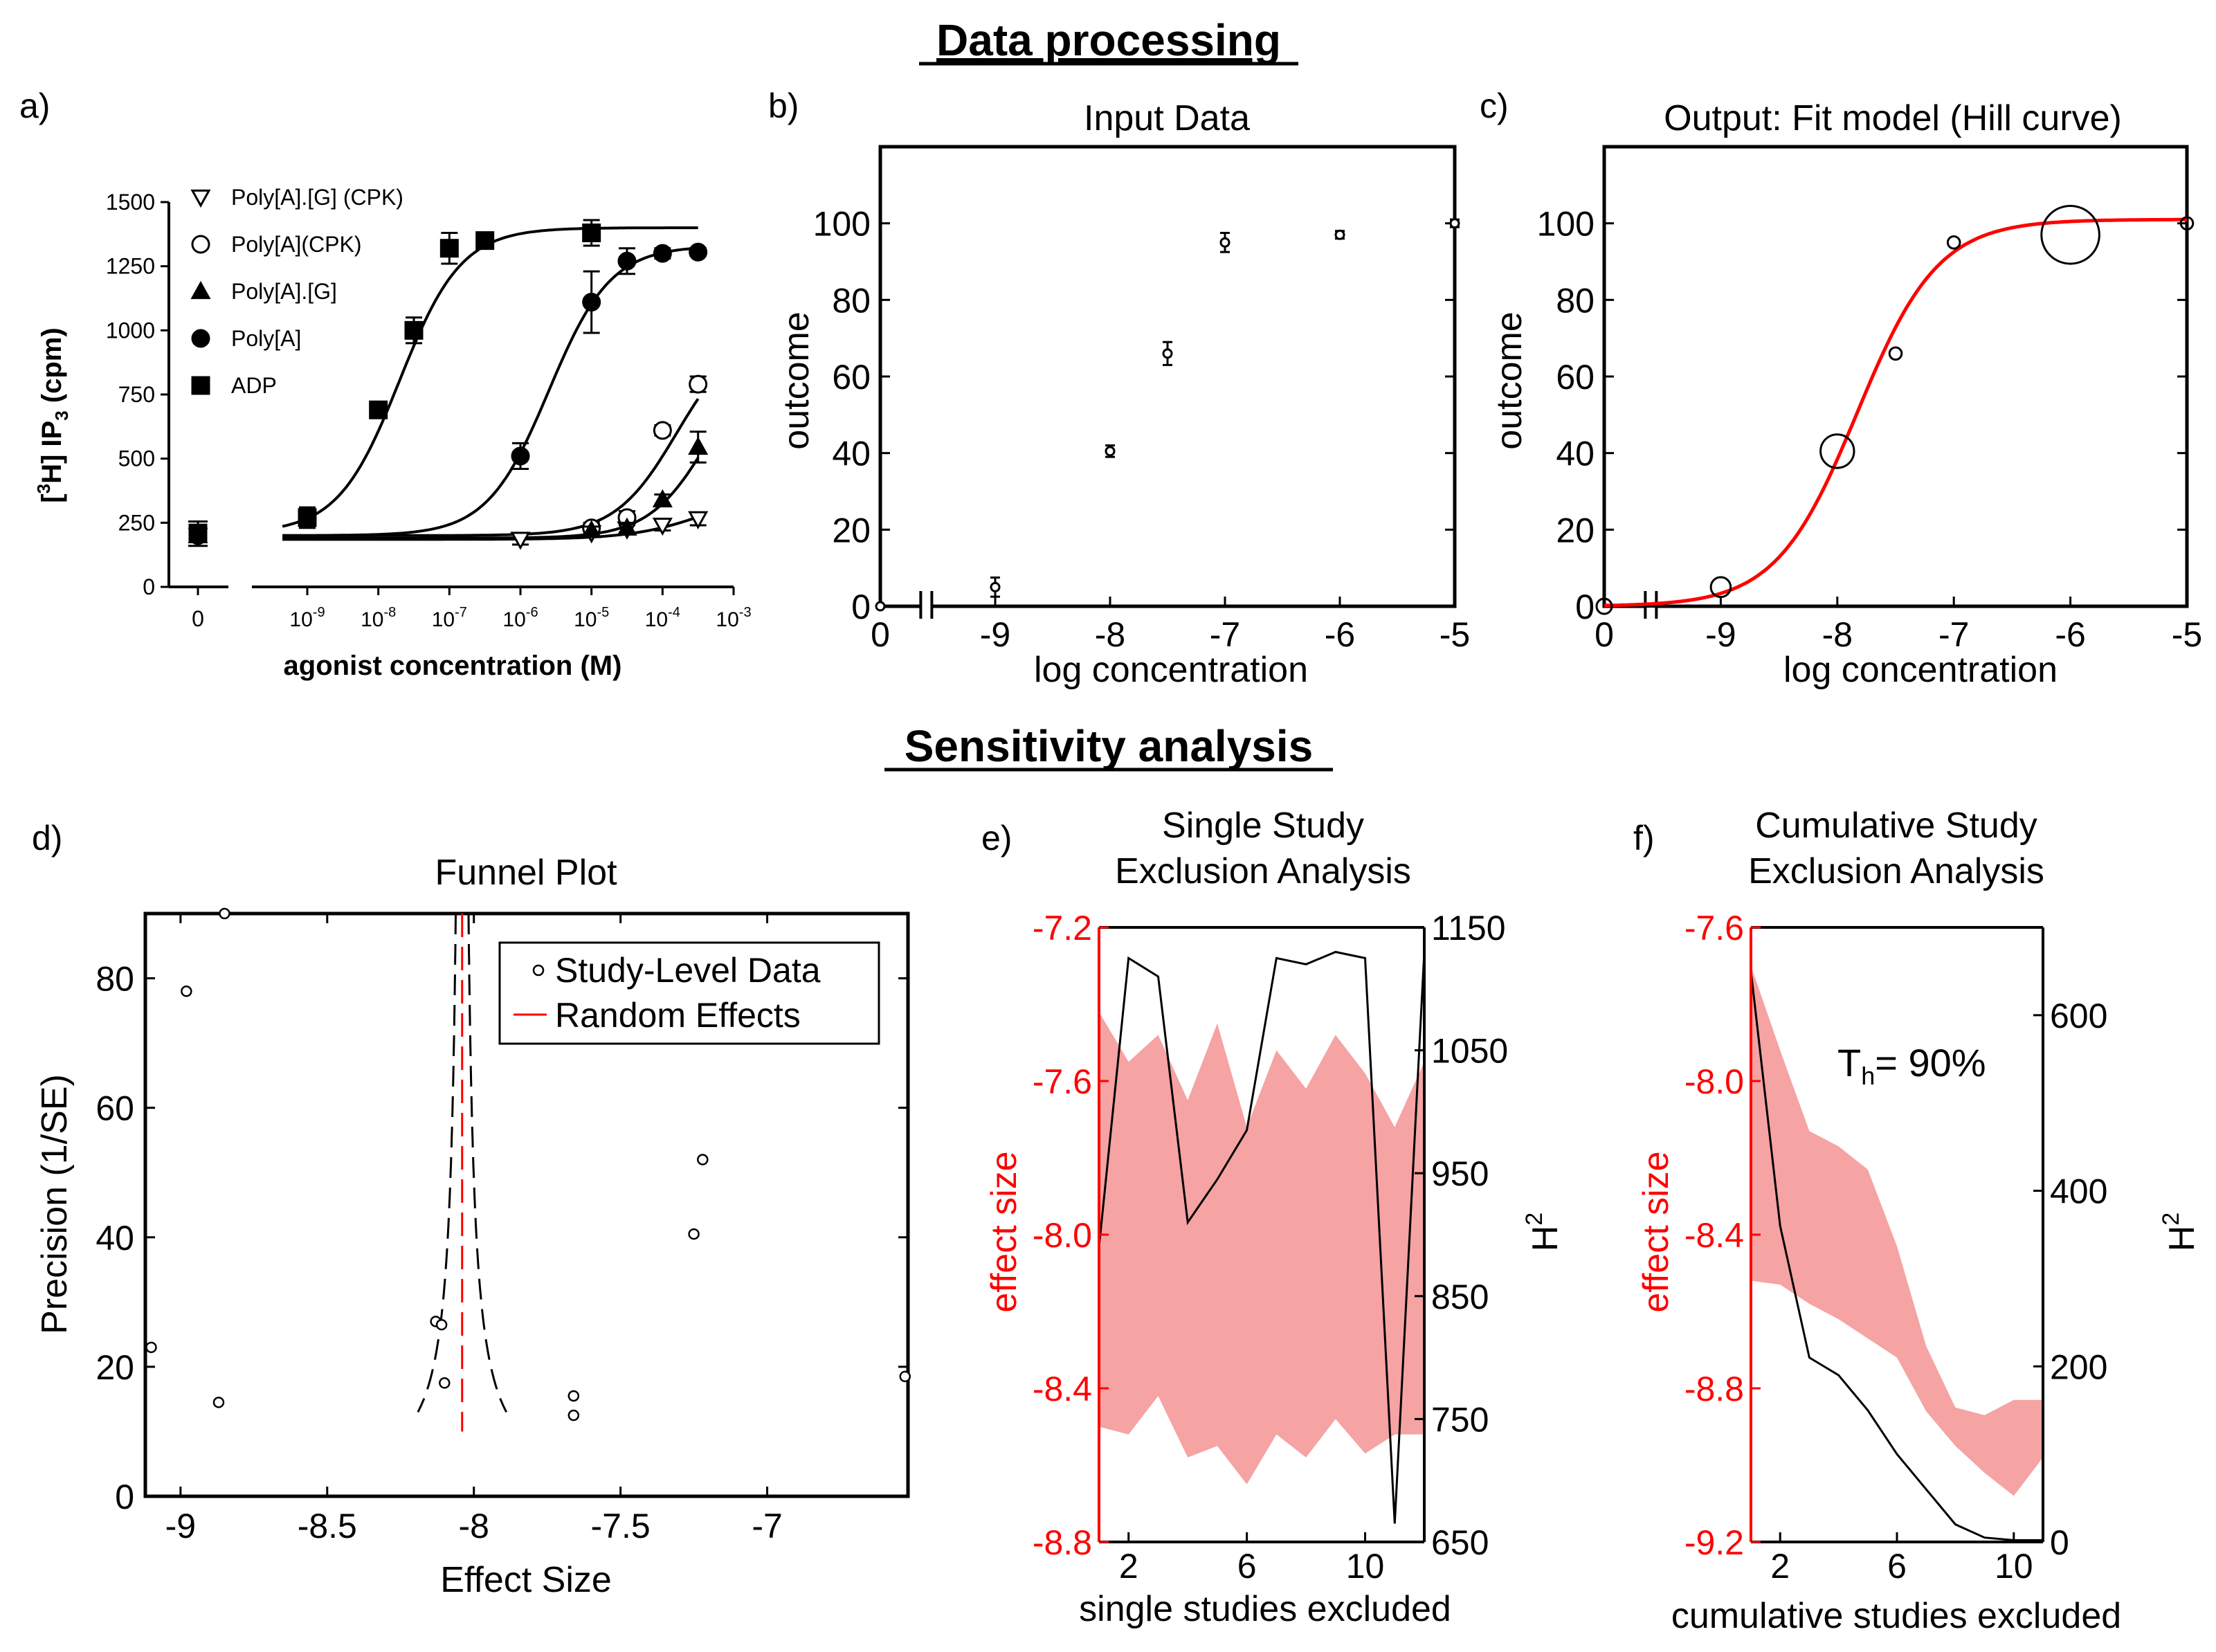 The height and width of the screenshot is (1652, 2216). What do you see at coordinates (1171, 670) in the screenshot?
I see `panel-b-xlabel: log concentration` at bounding box center [1171, 670].